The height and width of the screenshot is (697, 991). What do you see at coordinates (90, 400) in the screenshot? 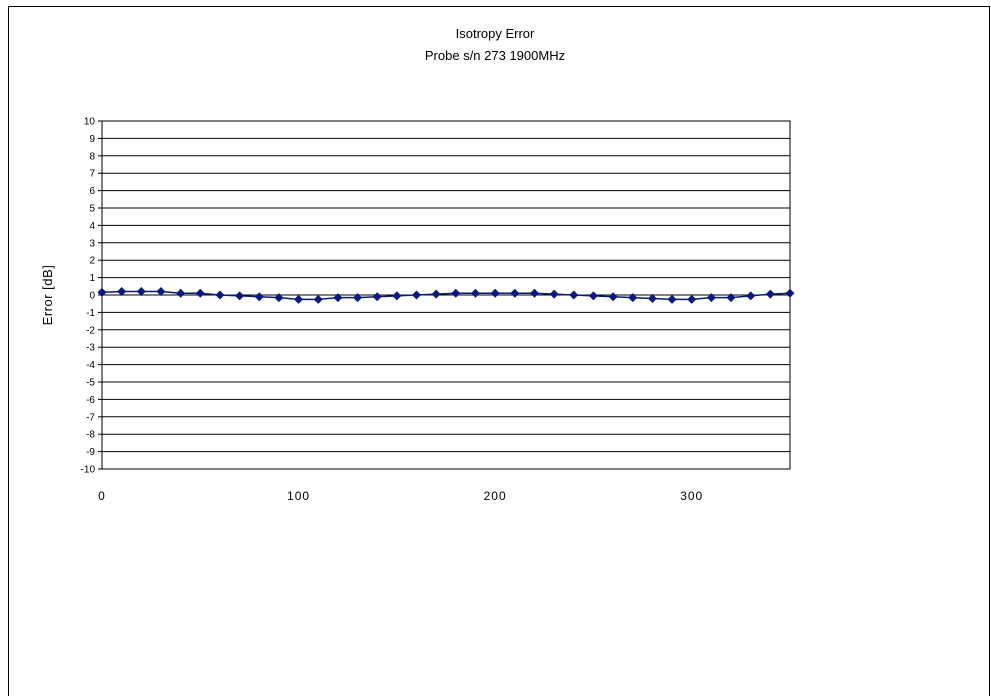
I see `y-tick-label: -6` at bounding box center [90, 400].